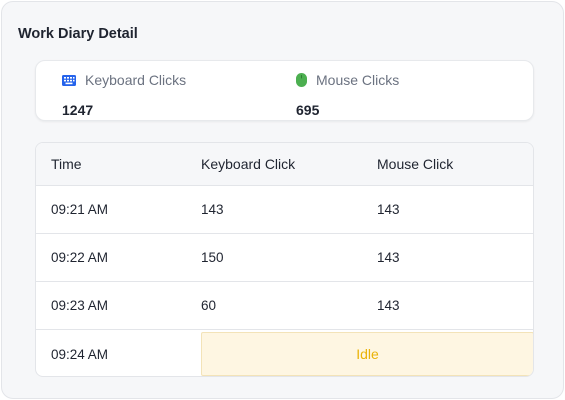 This screenshot has width=565, height=400. I want to click on table-row: 09:21 AM 143 143, so click(284, 210).